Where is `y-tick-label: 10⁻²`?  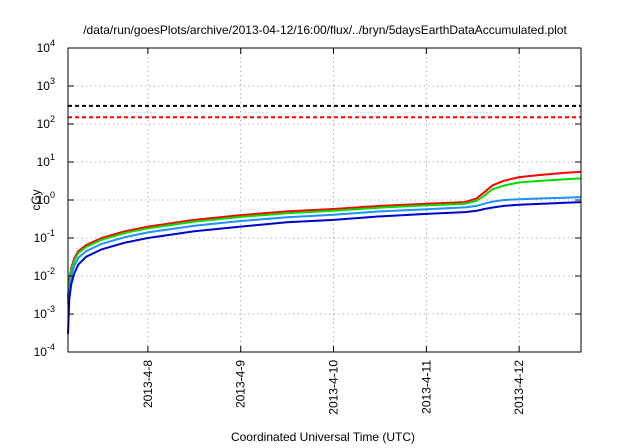
y-tick-label: 10⁻² is located at coordinates (44, 274).